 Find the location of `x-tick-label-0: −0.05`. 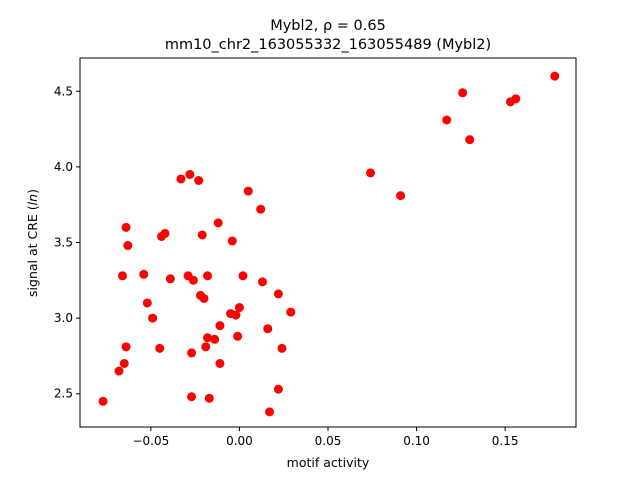

x-tick-label-0: −0.05 is located at coordinates (150, 441).